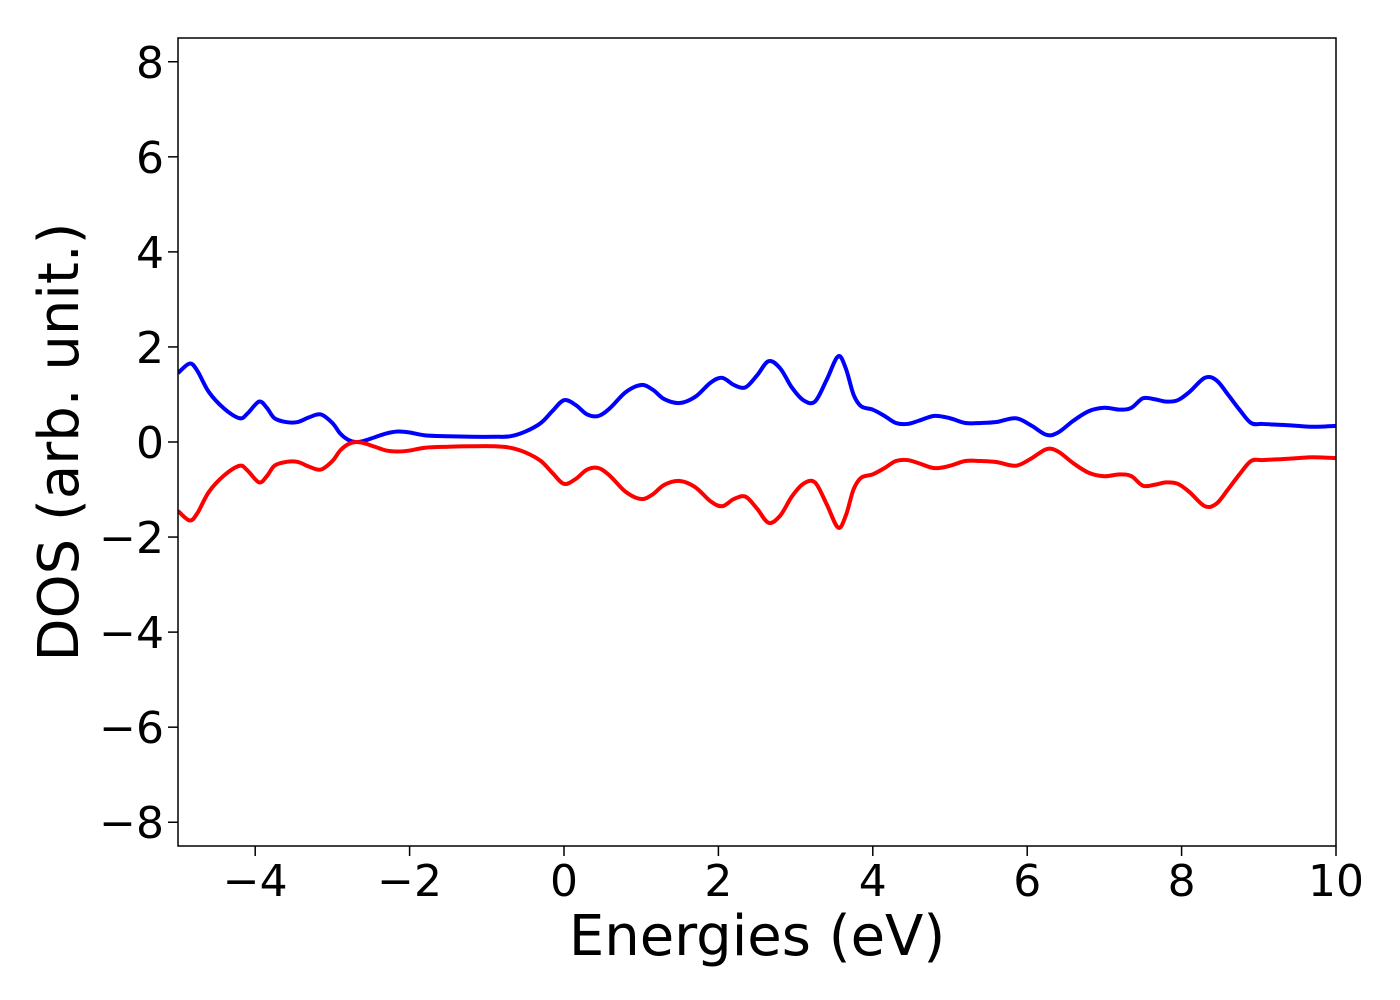 This screenshot has height=1000, width=1400. Describe the element at coordinates (150, 443) in the screenshot. I see `y-tick-label: 0` at that location.